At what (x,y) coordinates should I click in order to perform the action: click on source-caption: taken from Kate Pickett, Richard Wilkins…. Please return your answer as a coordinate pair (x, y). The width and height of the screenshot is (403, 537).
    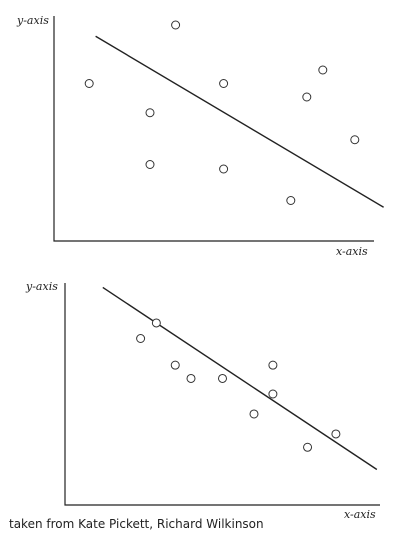
    Looking at the image, I should click on (136, 524).